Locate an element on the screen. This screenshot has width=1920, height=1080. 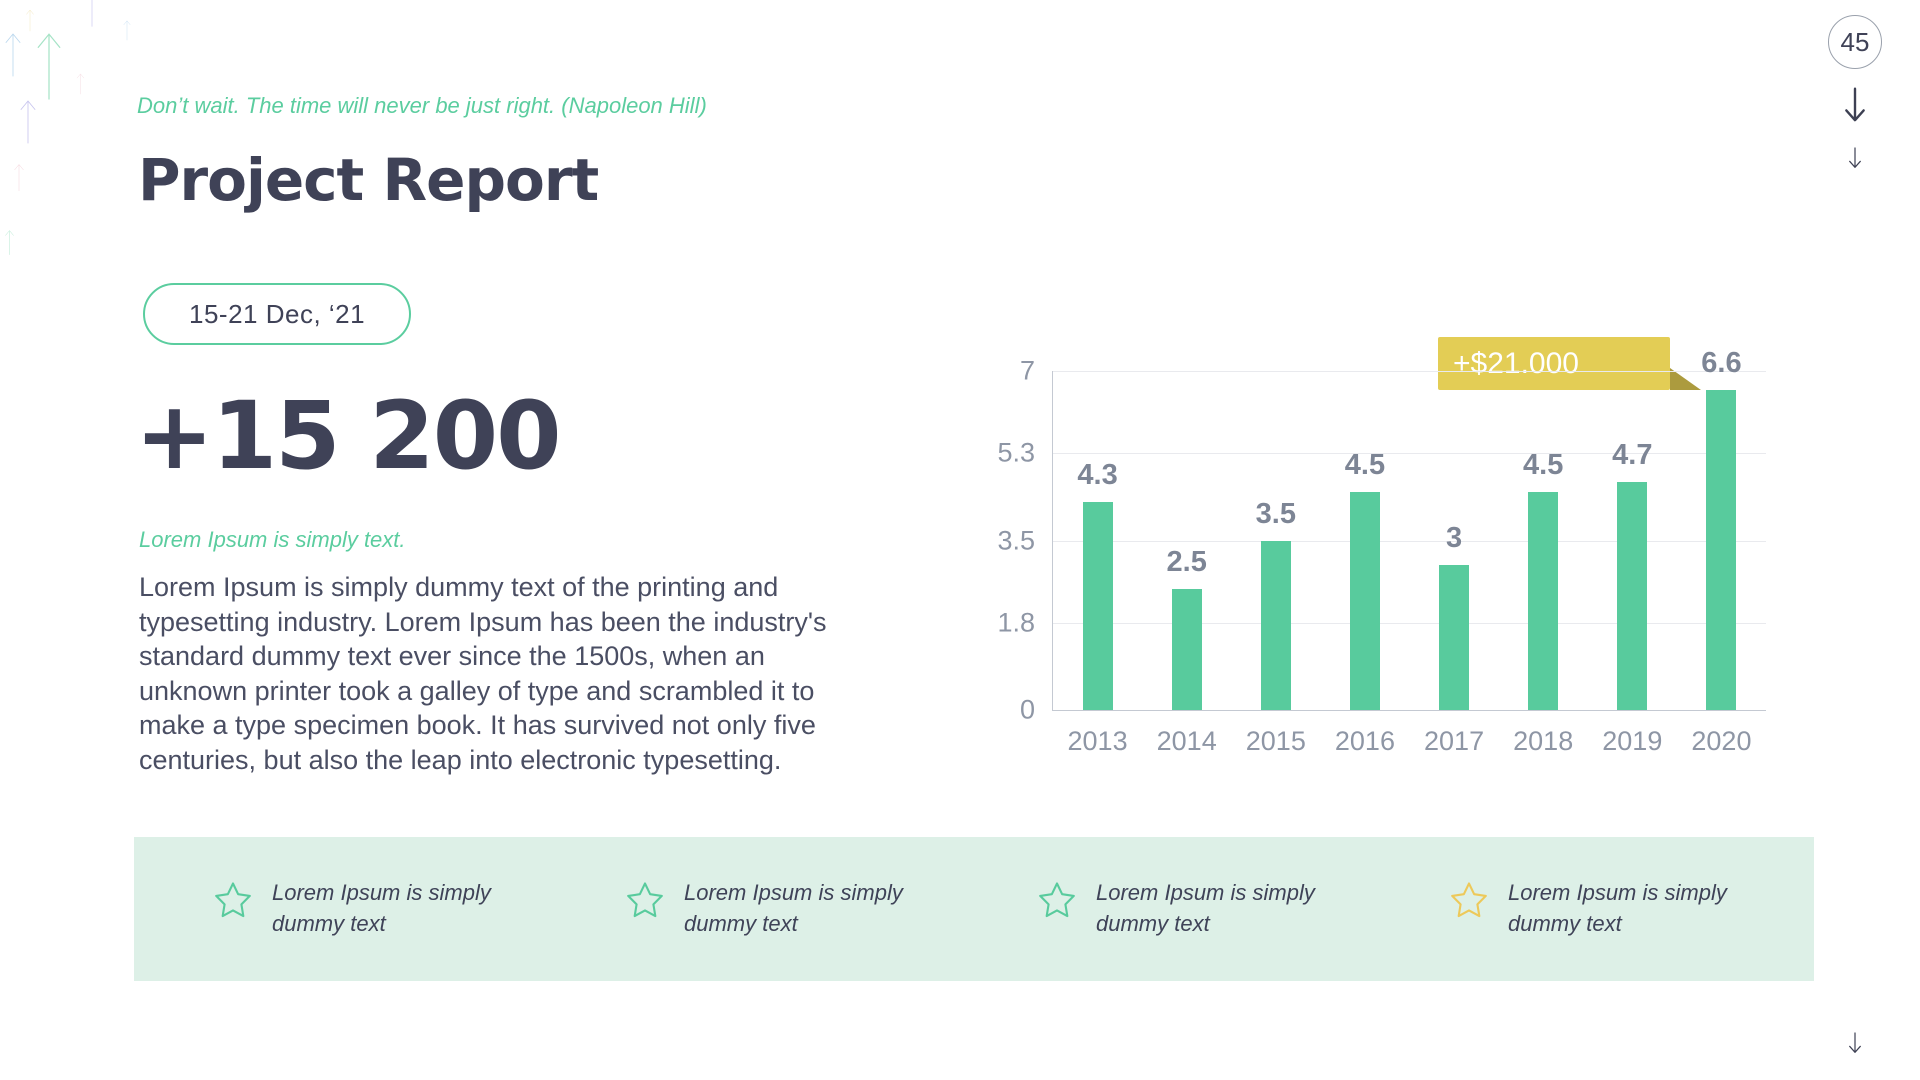
y-axis-tick: 1.8 is located at coordinates (1016, 622).